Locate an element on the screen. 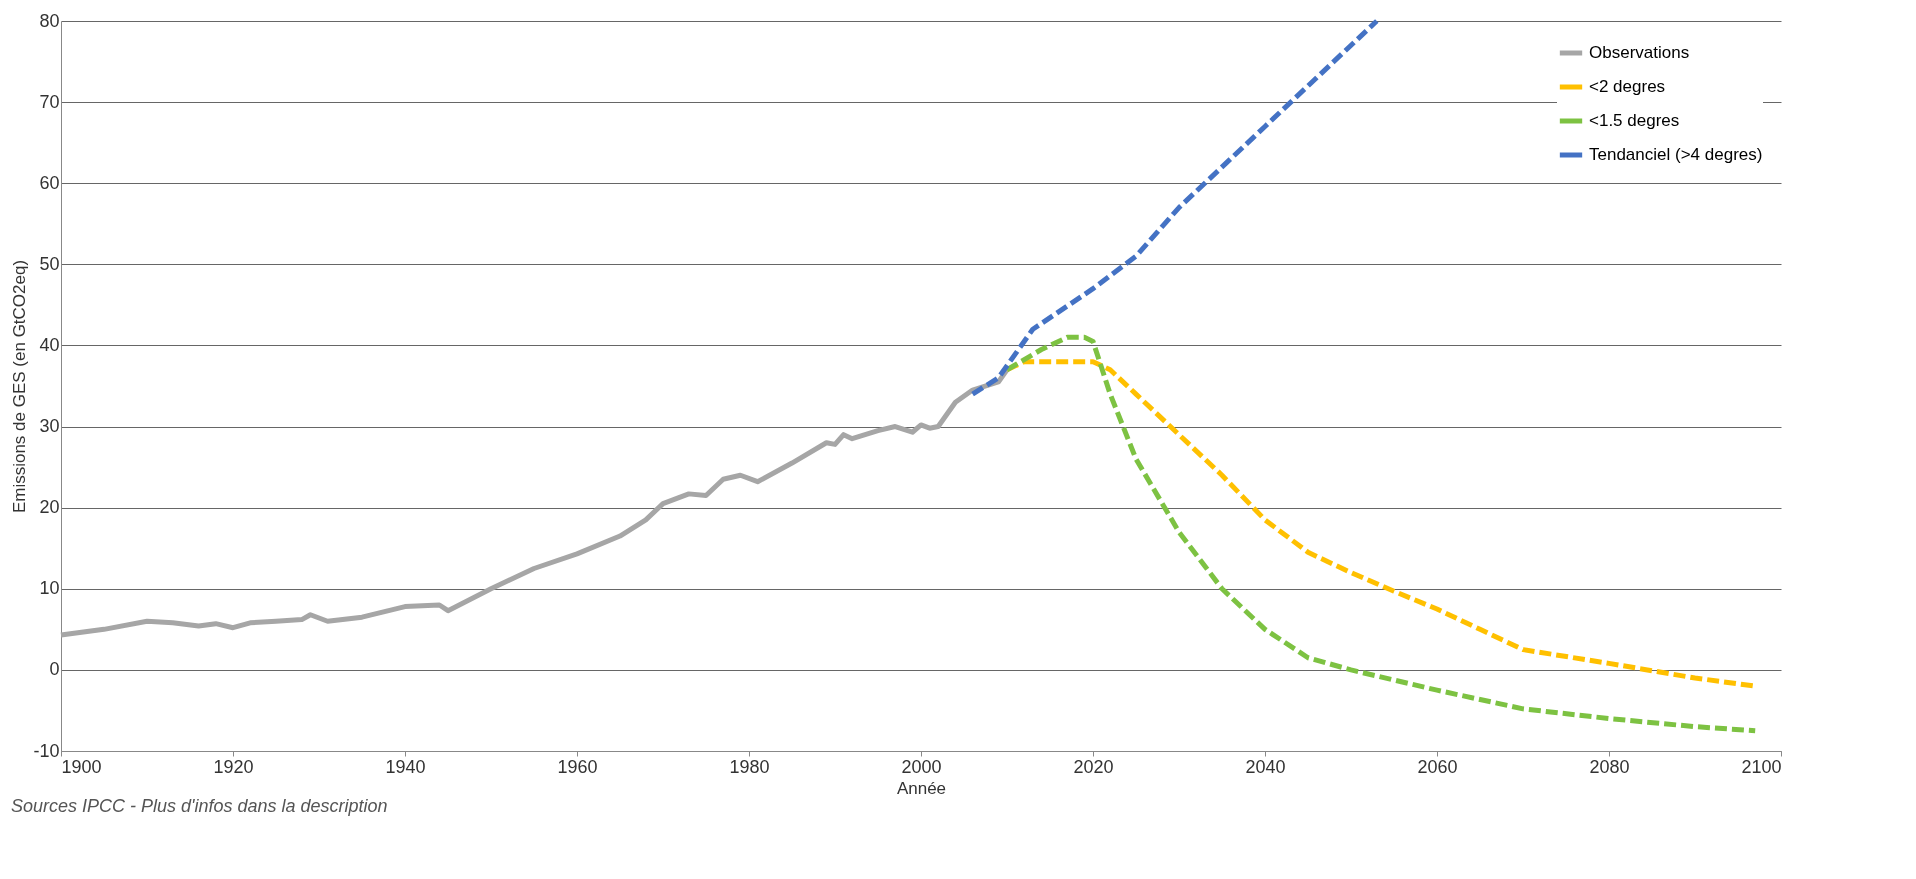  x-tick-label: 2000 is located at coordinates (921, 766).